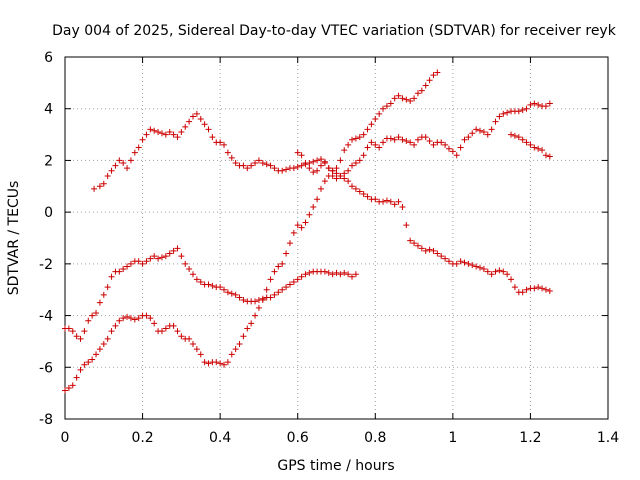  What do you see at coordinates (220, 438) in the screenshot?
I see `x-tick-label: 0.4` at bounding box center [220, 438].